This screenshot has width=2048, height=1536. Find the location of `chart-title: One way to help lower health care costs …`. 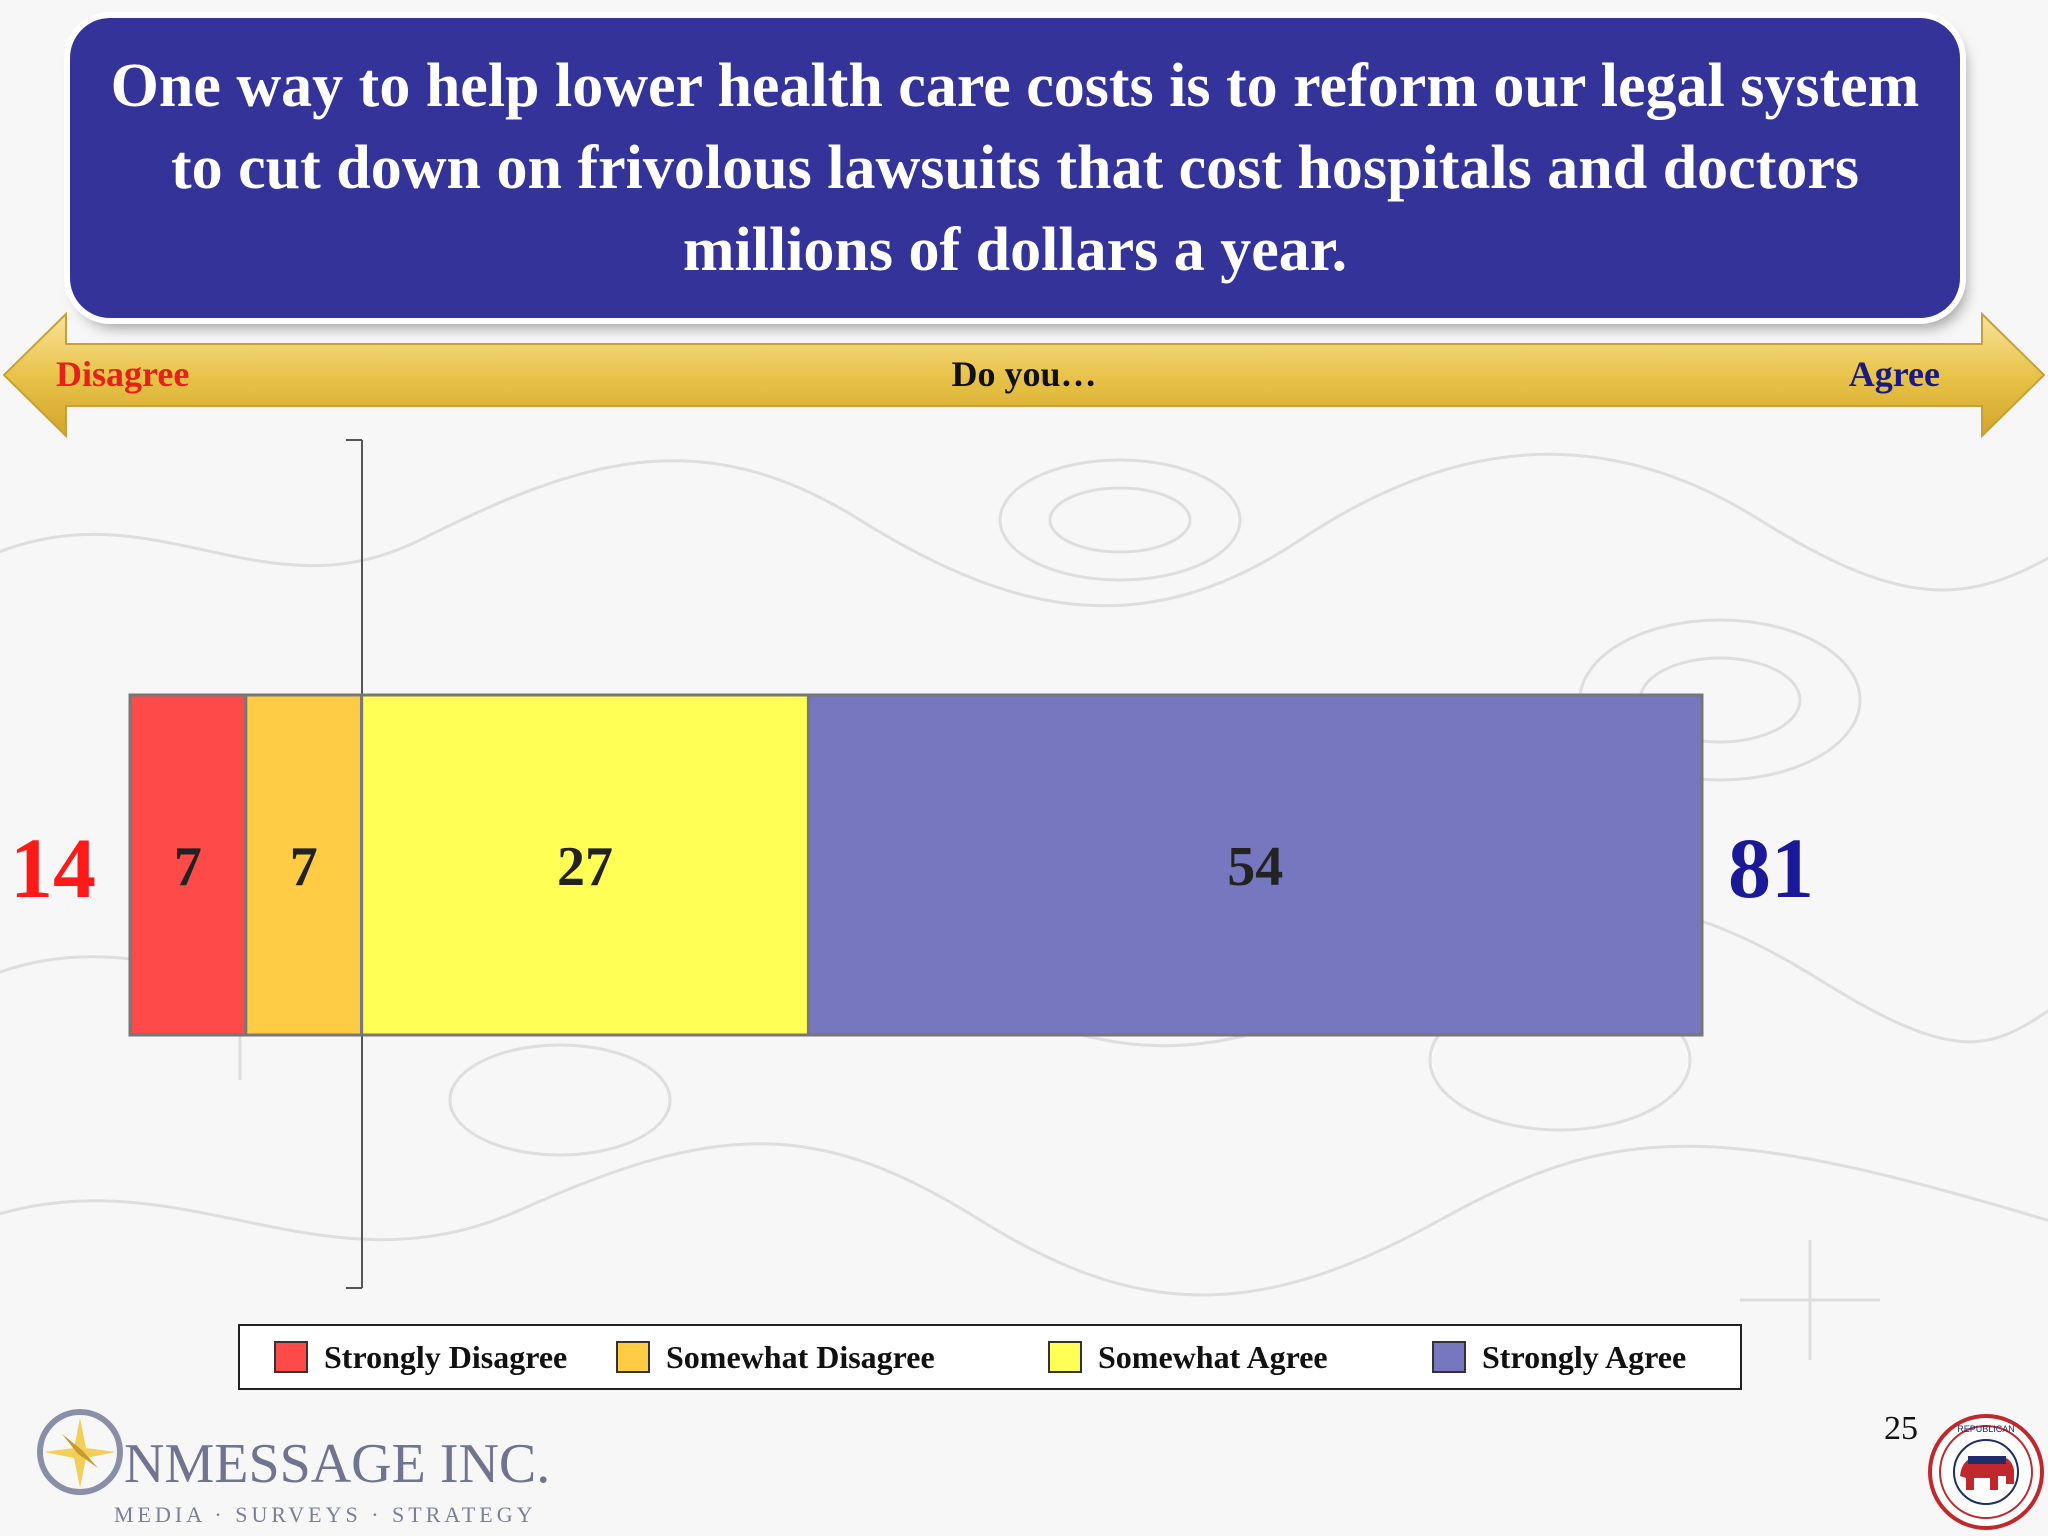

chart-title: One way to help lower health care costs … is located at coordinates (1015, 168).